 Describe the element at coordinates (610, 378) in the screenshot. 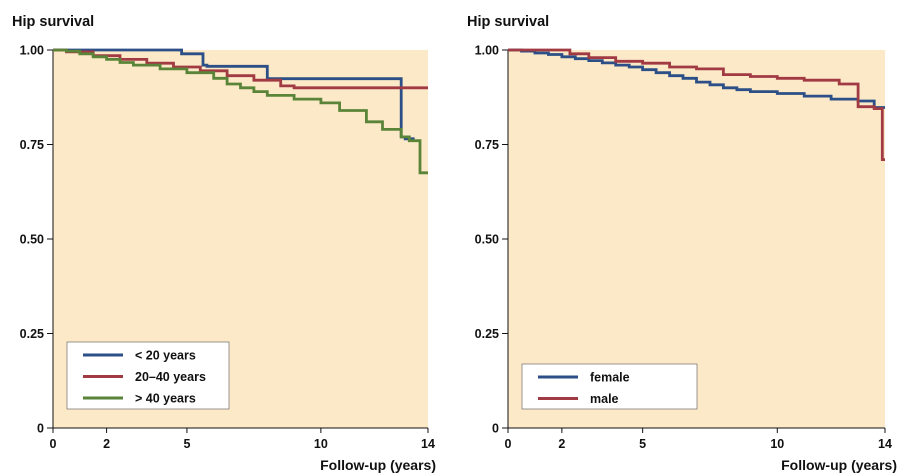

I see `legend-label: female` at that location.